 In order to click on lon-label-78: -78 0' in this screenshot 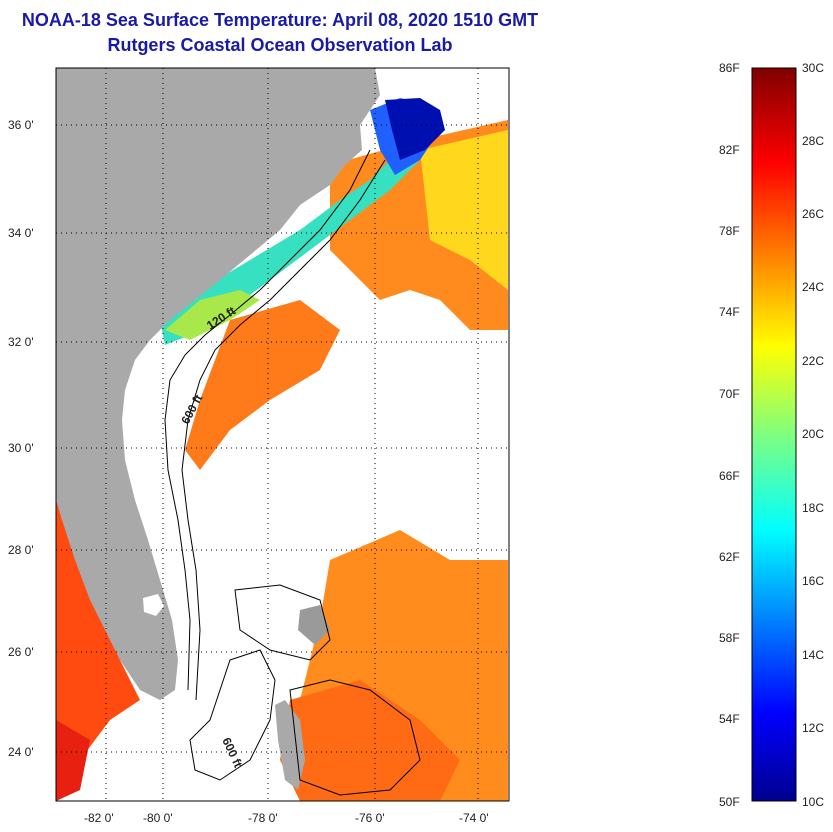, I will do `click(263, 818)`.